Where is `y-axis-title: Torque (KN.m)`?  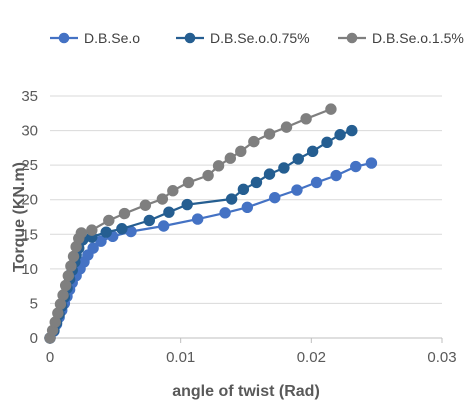 y-axis-title: Torque (KN.m) is located at coordinates (19, 217).